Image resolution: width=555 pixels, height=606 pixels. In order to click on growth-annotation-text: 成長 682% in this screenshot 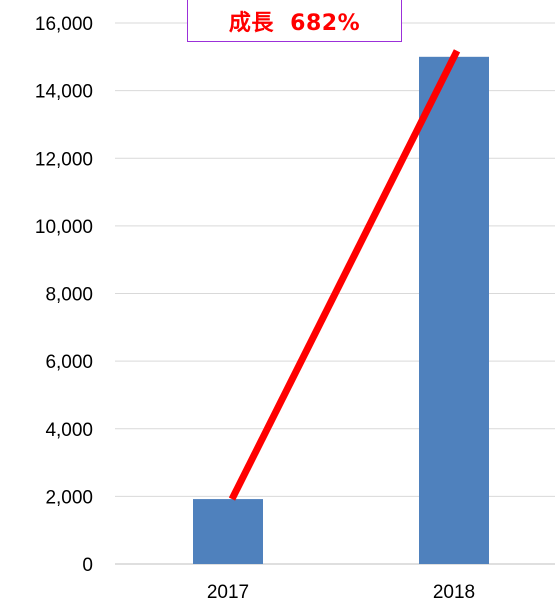, I will do `click(294, 23)`.